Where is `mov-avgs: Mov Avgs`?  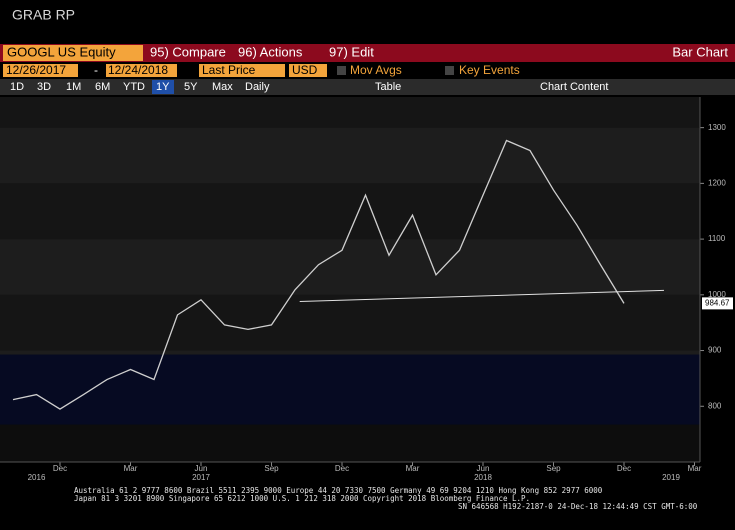 mov-avgs: Mov Avgs is located at coordinates (376, 70).